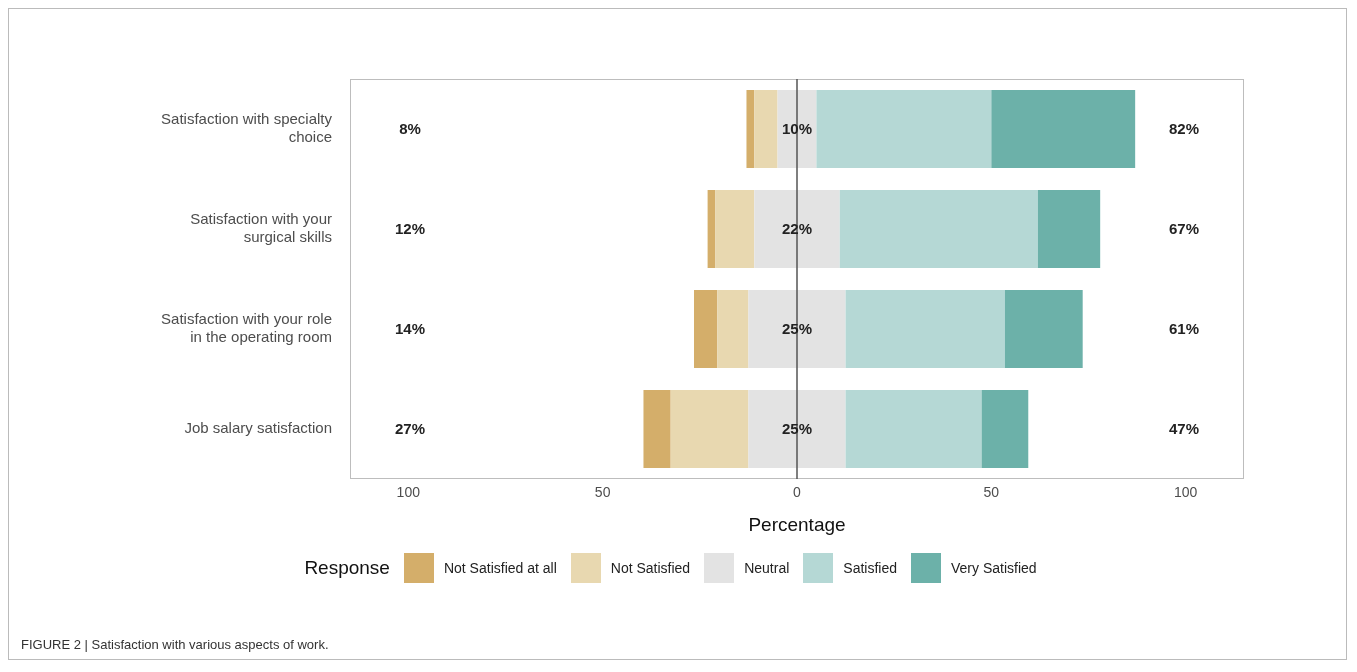  Describe the element at coordinates (797, 524) in the screenshot. I see `x-axis-title: Percentage` at that location.